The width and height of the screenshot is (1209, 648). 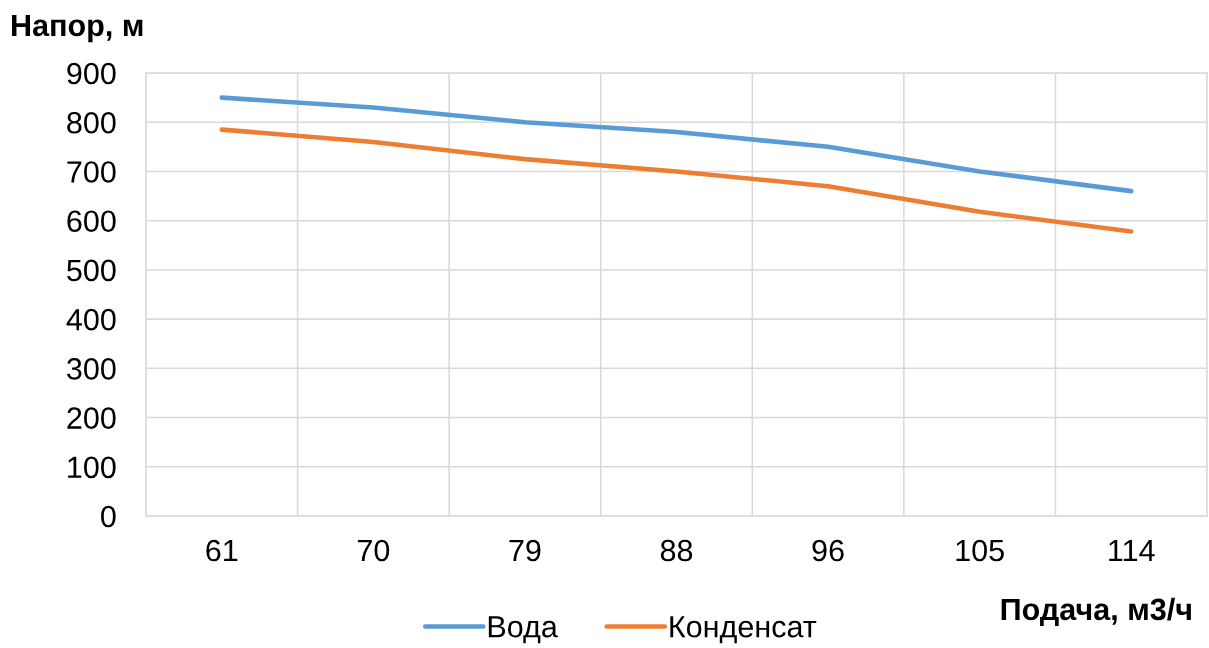 What do you see at coordinates (91, 369) in the screenshot?
I see `y-tick-label: 300` at bounding box center [91, 369].